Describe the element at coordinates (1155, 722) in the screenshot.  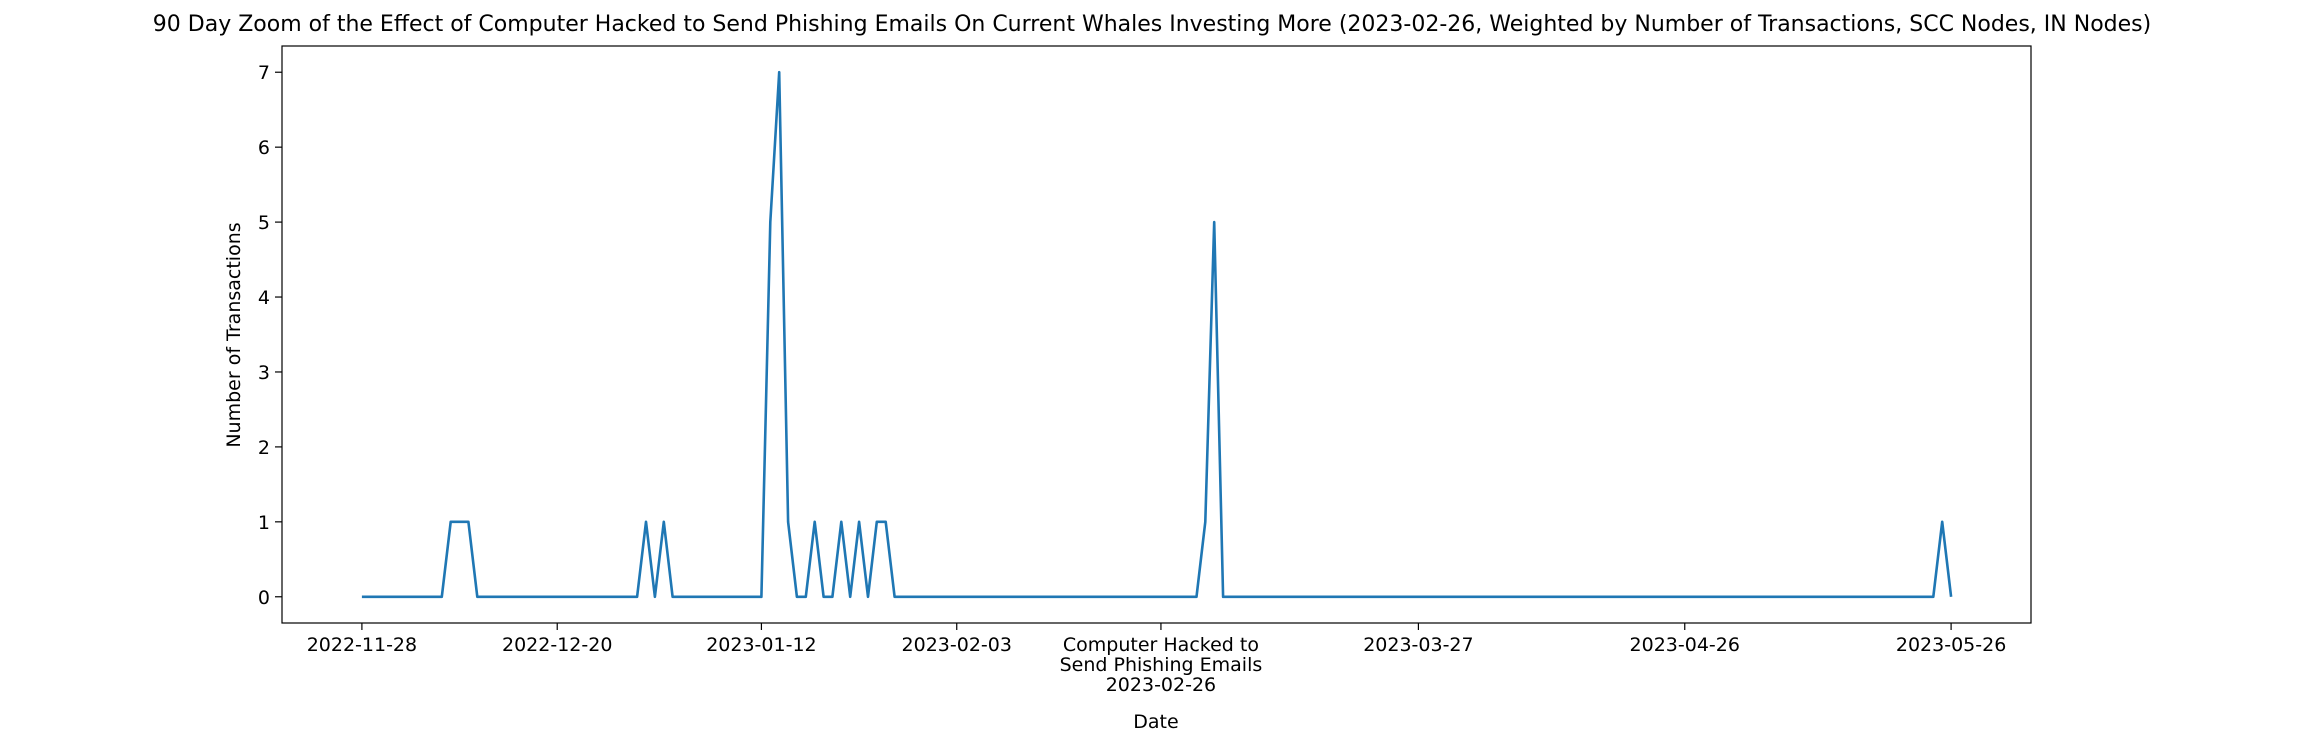
I see `x-axis-label: Date` at that location.